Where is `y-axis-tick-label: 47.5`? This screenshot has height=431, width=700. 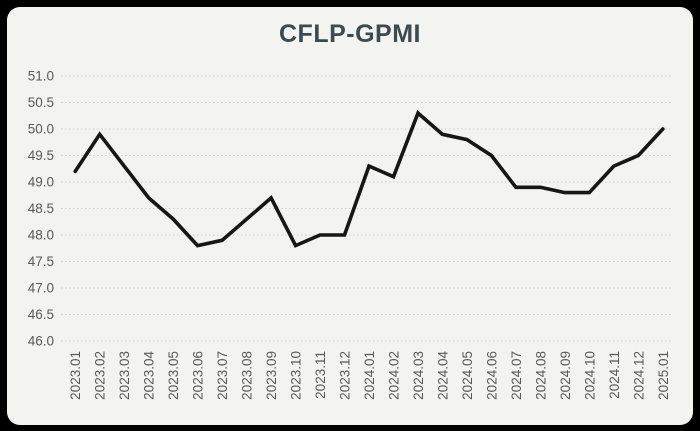
y-axis-tick-label: 47.5 is located at coordinates (41, 261).